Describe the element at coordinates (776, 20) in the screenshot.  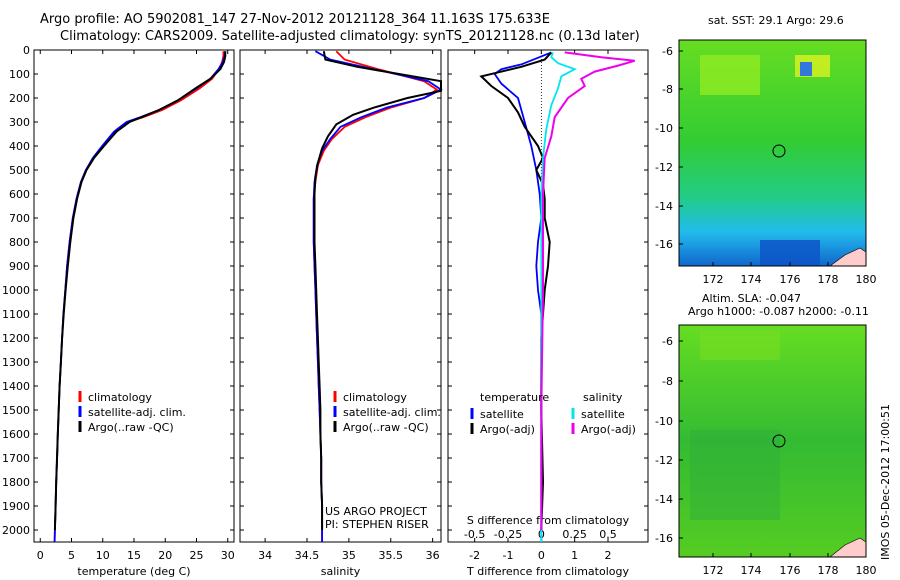
I see `sst-map-title: sat. SST: 29.1 Argo: 29.6` at that location.